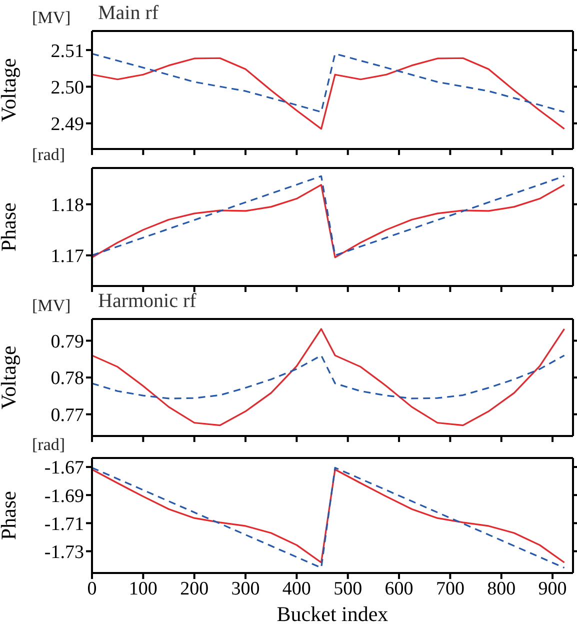 This screenshot has height=627, width=577. Describe the element at coordinates (194, 589) in the screenshot. I see `x-tick-label: 200` at that location.